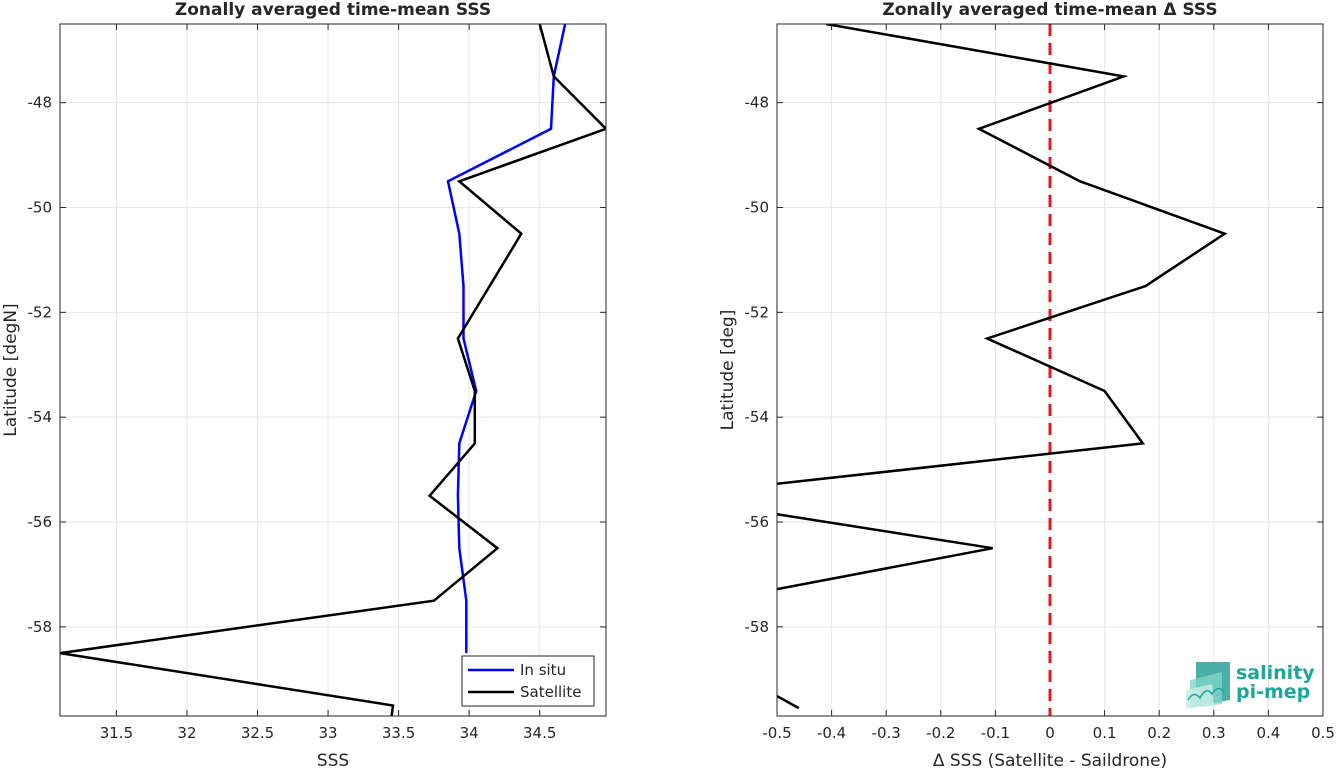 The image size is (1336, 769). Describe the element at coordinates (728, 370) in the screenshot. I see `y-axis-label: Latitude [deg]` at that location.